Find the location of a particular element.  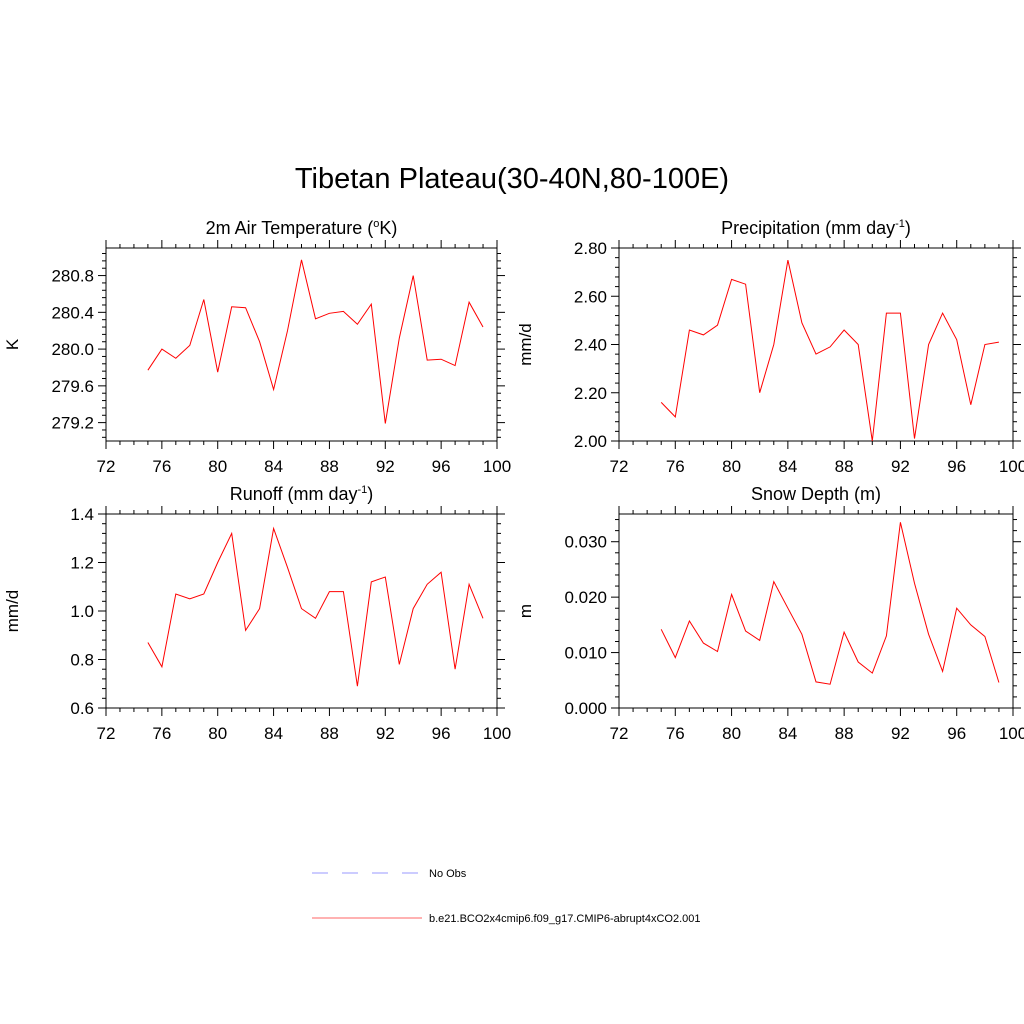

y-tick-label: 0.6 is located at coordinates (82, 708).